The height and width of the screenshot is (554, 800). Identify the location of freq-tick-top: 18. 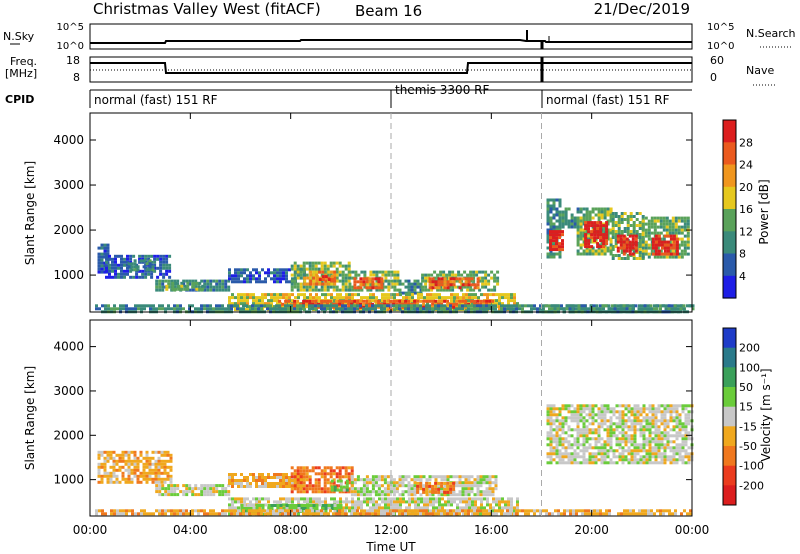
(73, 60).